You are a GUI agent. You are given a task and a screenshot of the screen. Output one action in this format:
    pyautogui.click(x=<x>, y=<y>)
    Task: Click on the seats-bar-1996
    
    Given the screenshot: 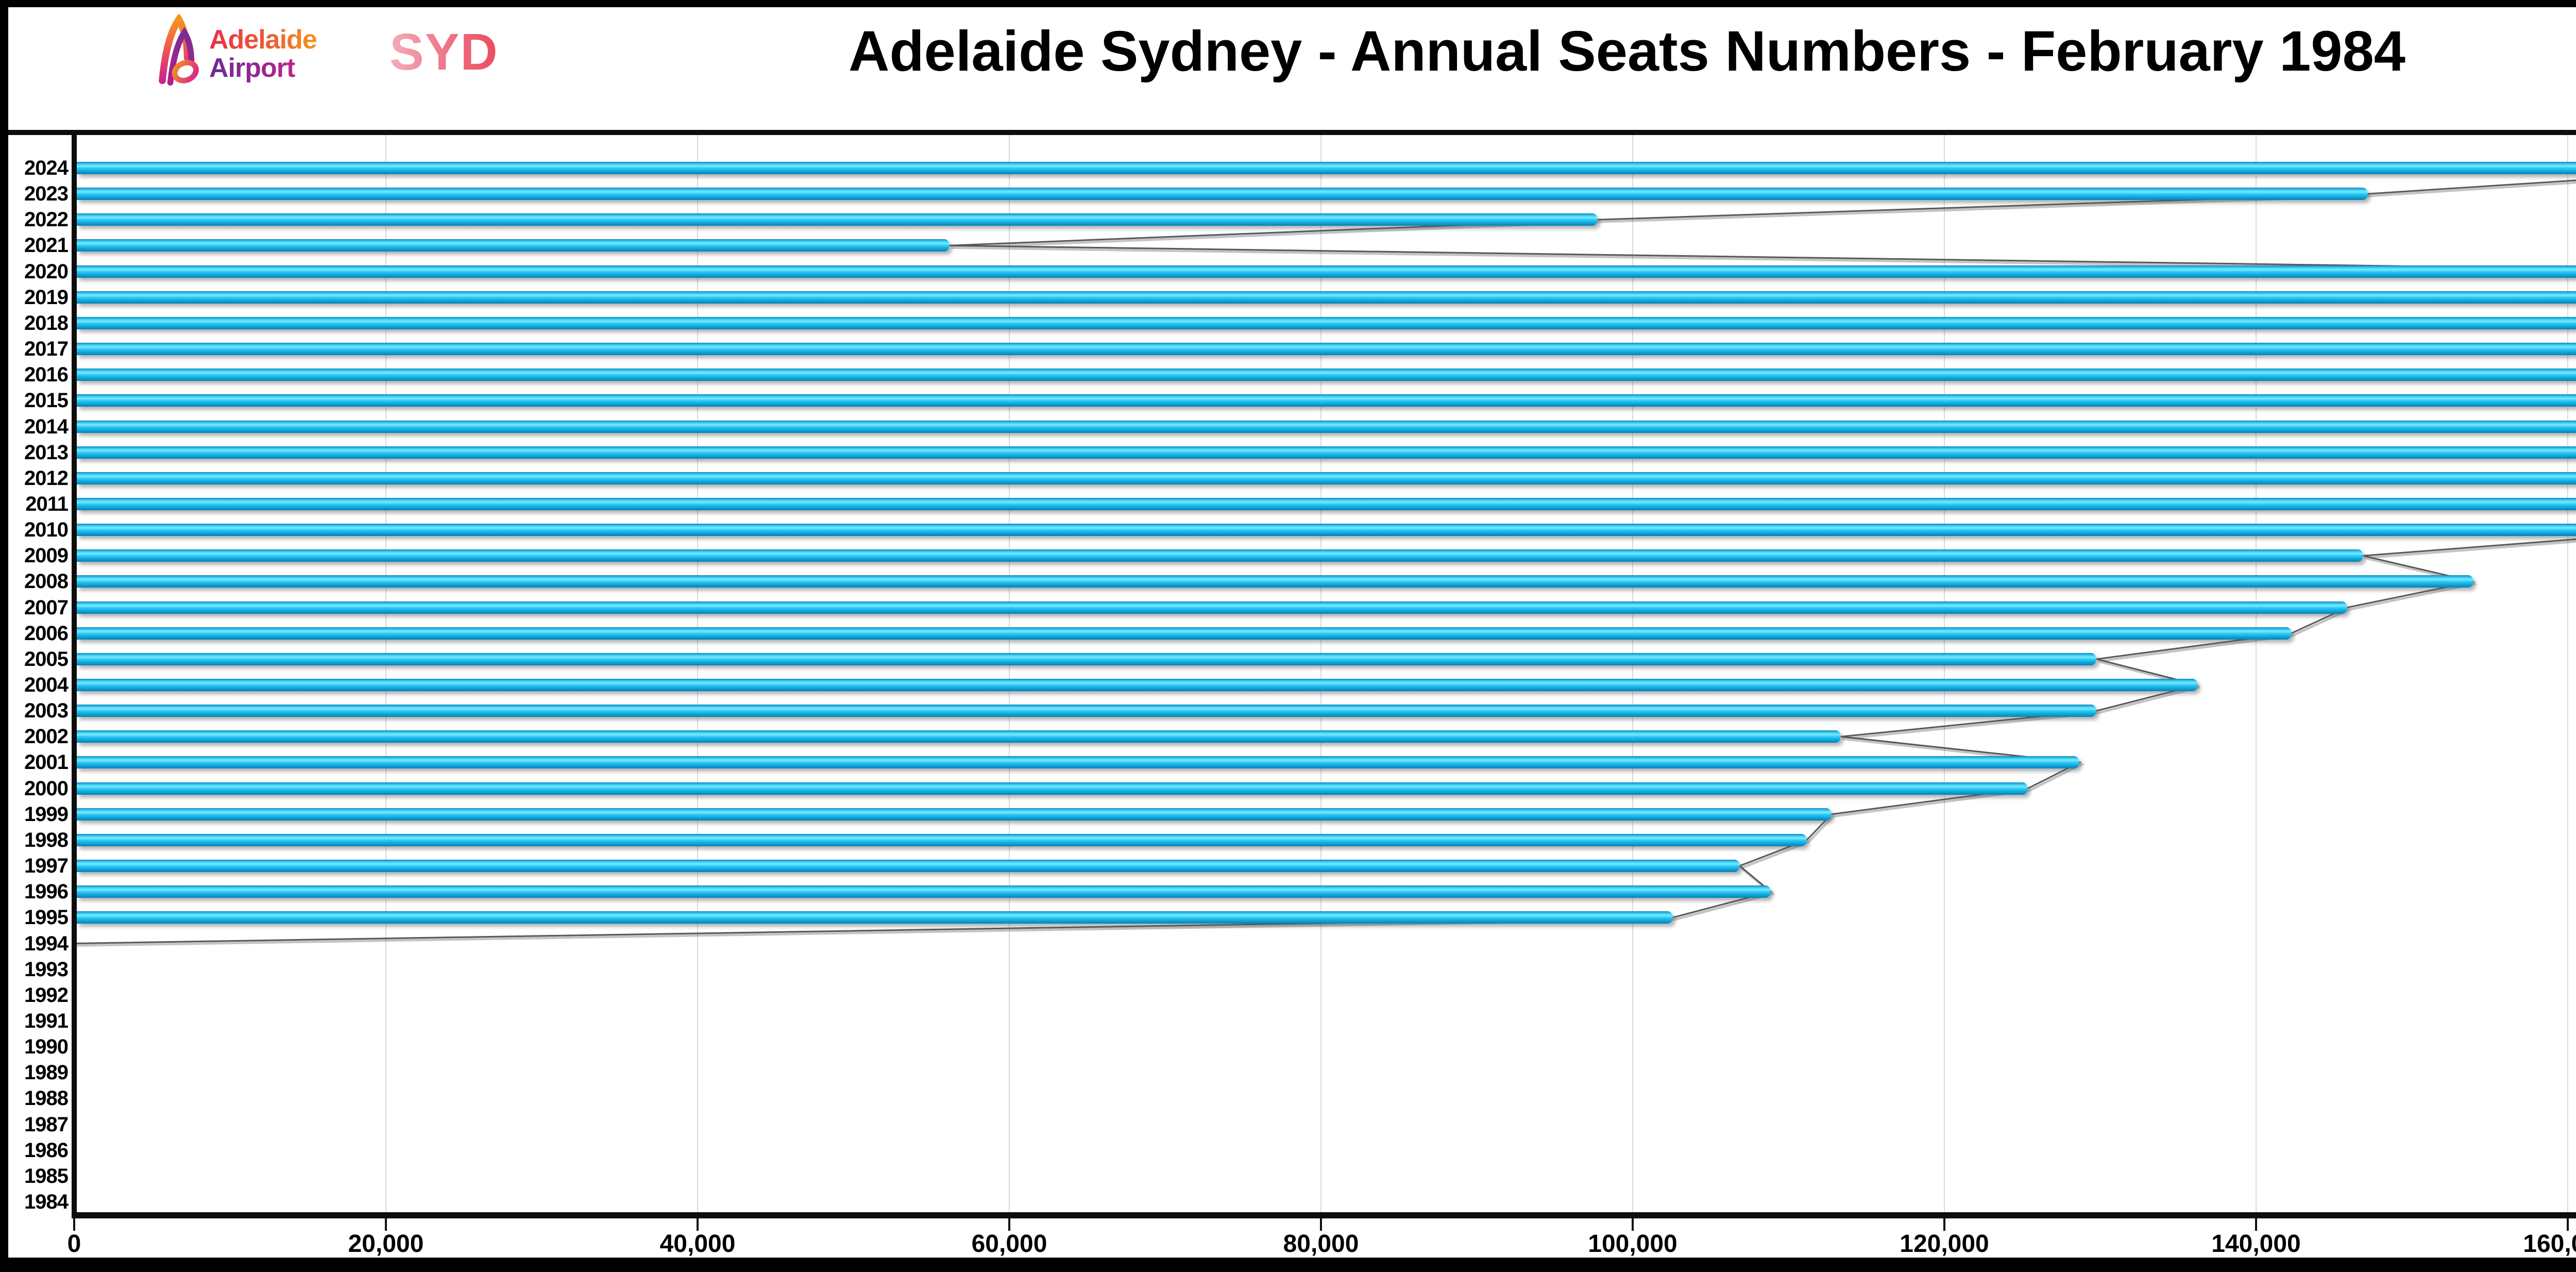 What is the action you would take?
    pyautogui.click(x=924, y=891)
    